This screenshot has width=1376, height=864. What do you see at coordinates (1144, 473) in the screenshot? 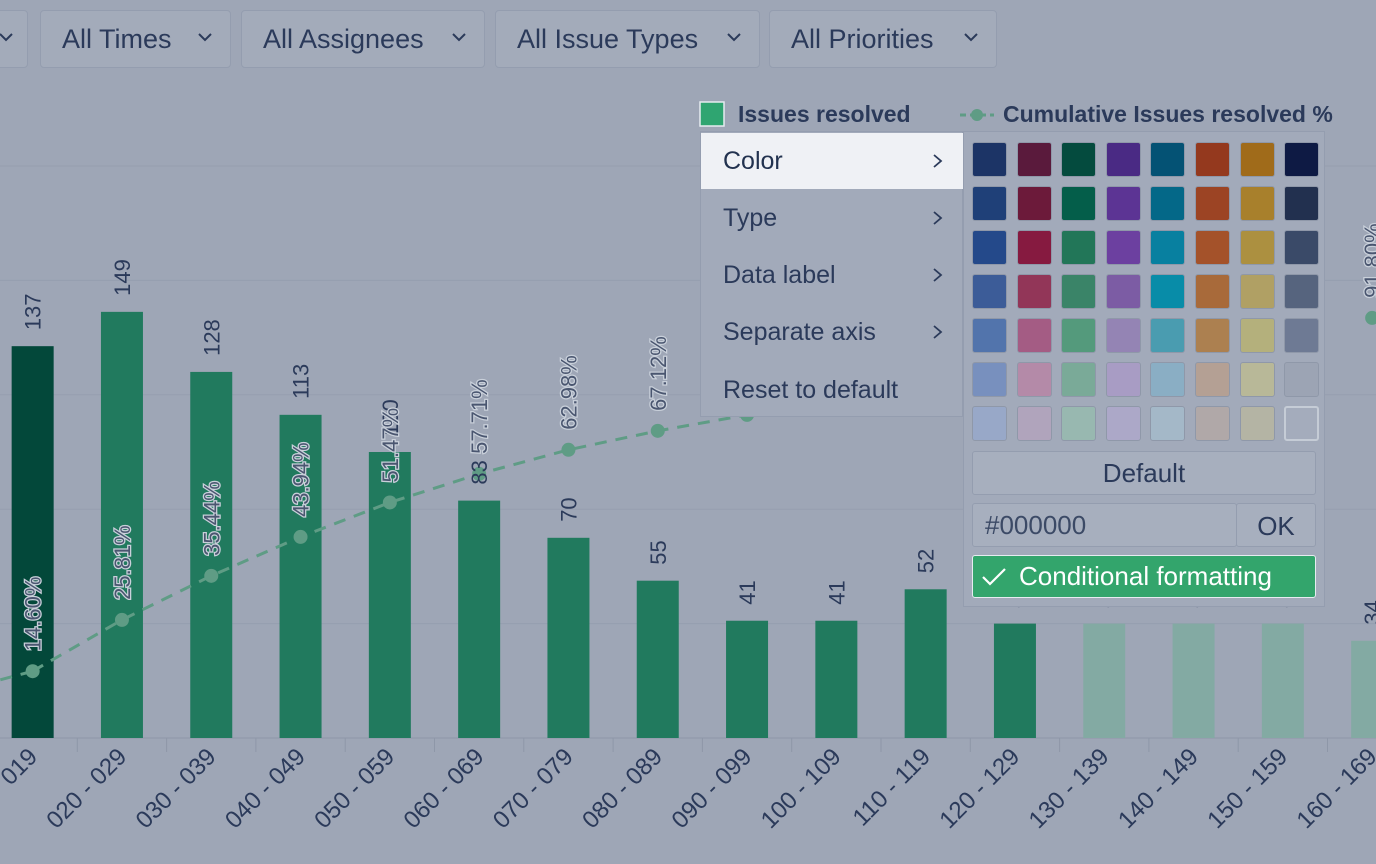
I see `default-button: Default` at bounding box center [1144, 473].